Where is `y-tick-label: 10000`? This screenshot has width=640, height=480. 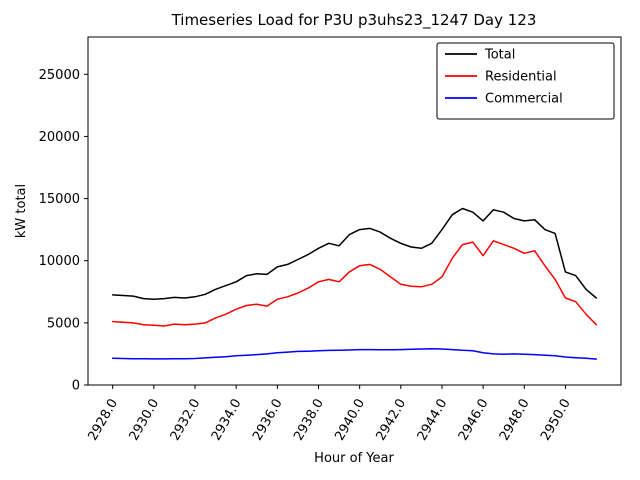 y-tick-label: 10000 is located at coordinates (59, 261).